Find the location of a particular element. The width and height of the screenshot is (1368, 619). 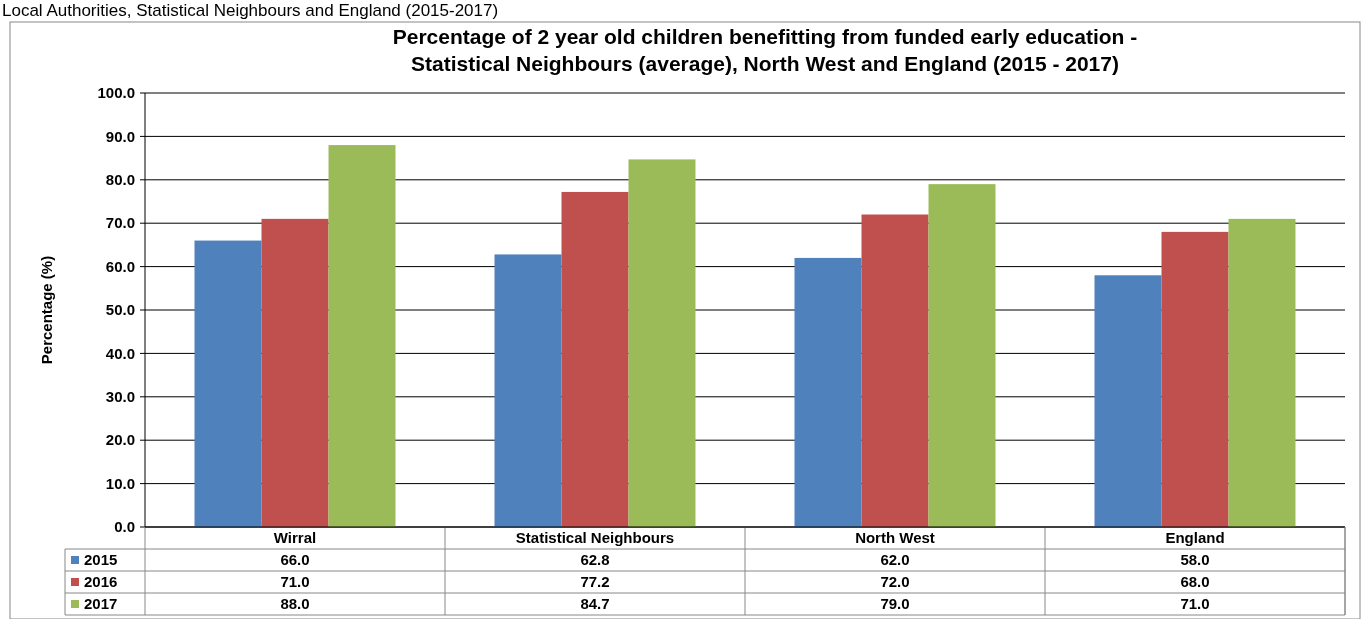

data-label: 84.7 is located at coordinates (595, 604).